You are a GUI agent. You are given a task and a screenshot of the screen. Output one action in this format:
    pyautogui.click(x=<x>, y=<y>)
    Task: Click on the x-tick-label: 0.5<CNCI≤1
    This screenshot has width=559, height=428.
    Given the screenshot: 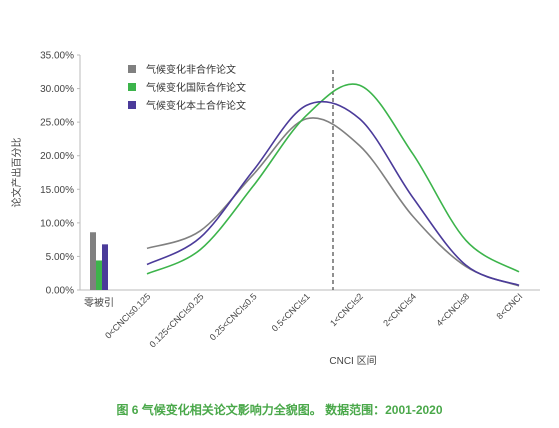 What is the action you would take?
    pyautogui.click(x=291, y=312)
    